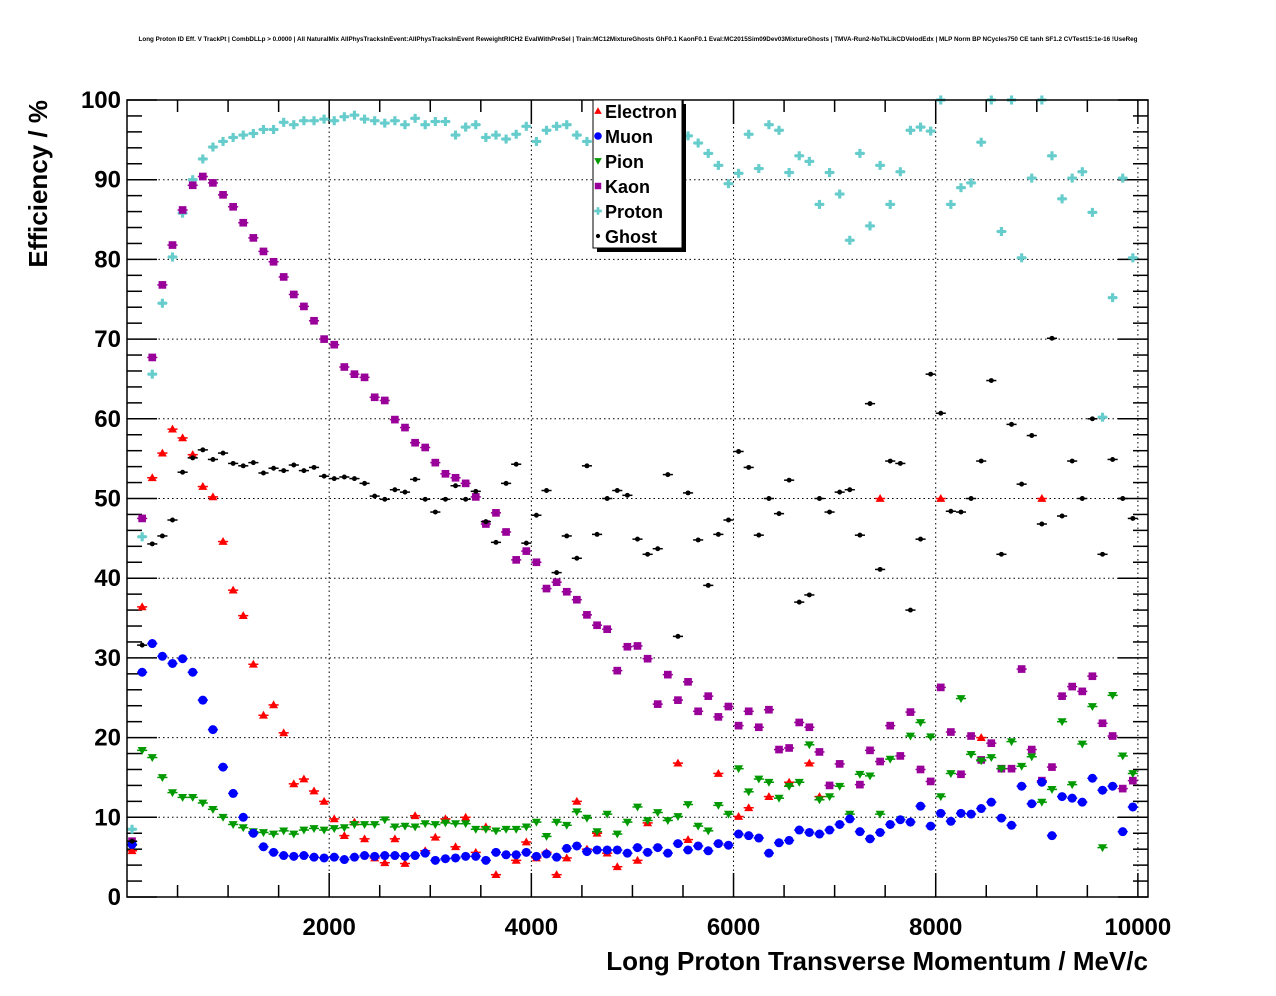 The image size is (1276, 996). I want to click on legend-circle-icon, so click(598, 136).